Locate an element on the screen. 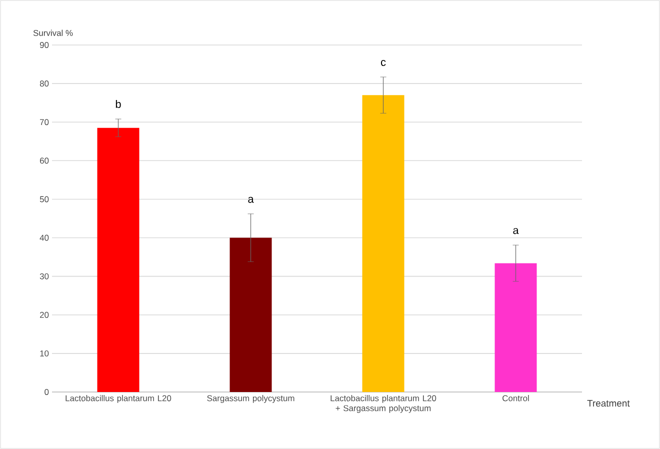  y-tick-label: 80 is located at coordinates (44, 83).